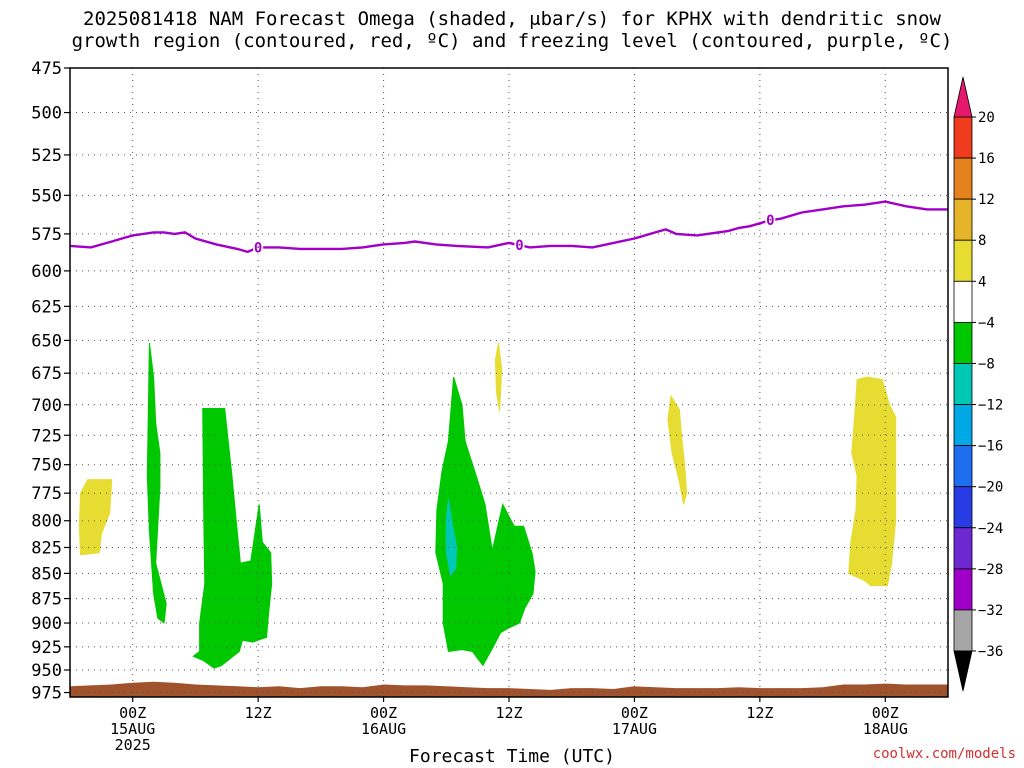 This screenshot has height=768, width=1024. Describe the element at coordinates (963, 671) in the screenshot. I see `colorbar-under-arrow` at that location.